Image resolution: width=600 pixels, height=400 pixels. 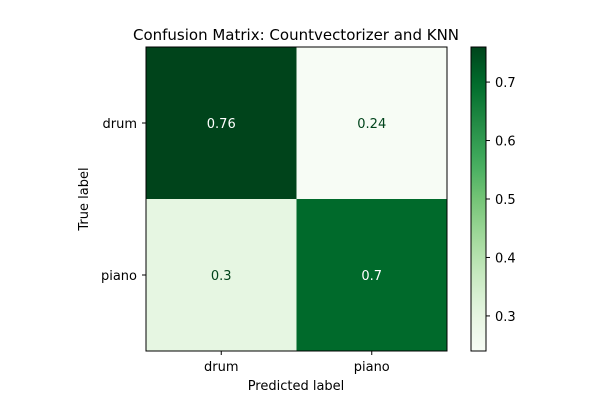 What do you see at coordinates (221, 367) in the screenshot?
I see `x-tick-label: drum` at bounding box center [221, 367].